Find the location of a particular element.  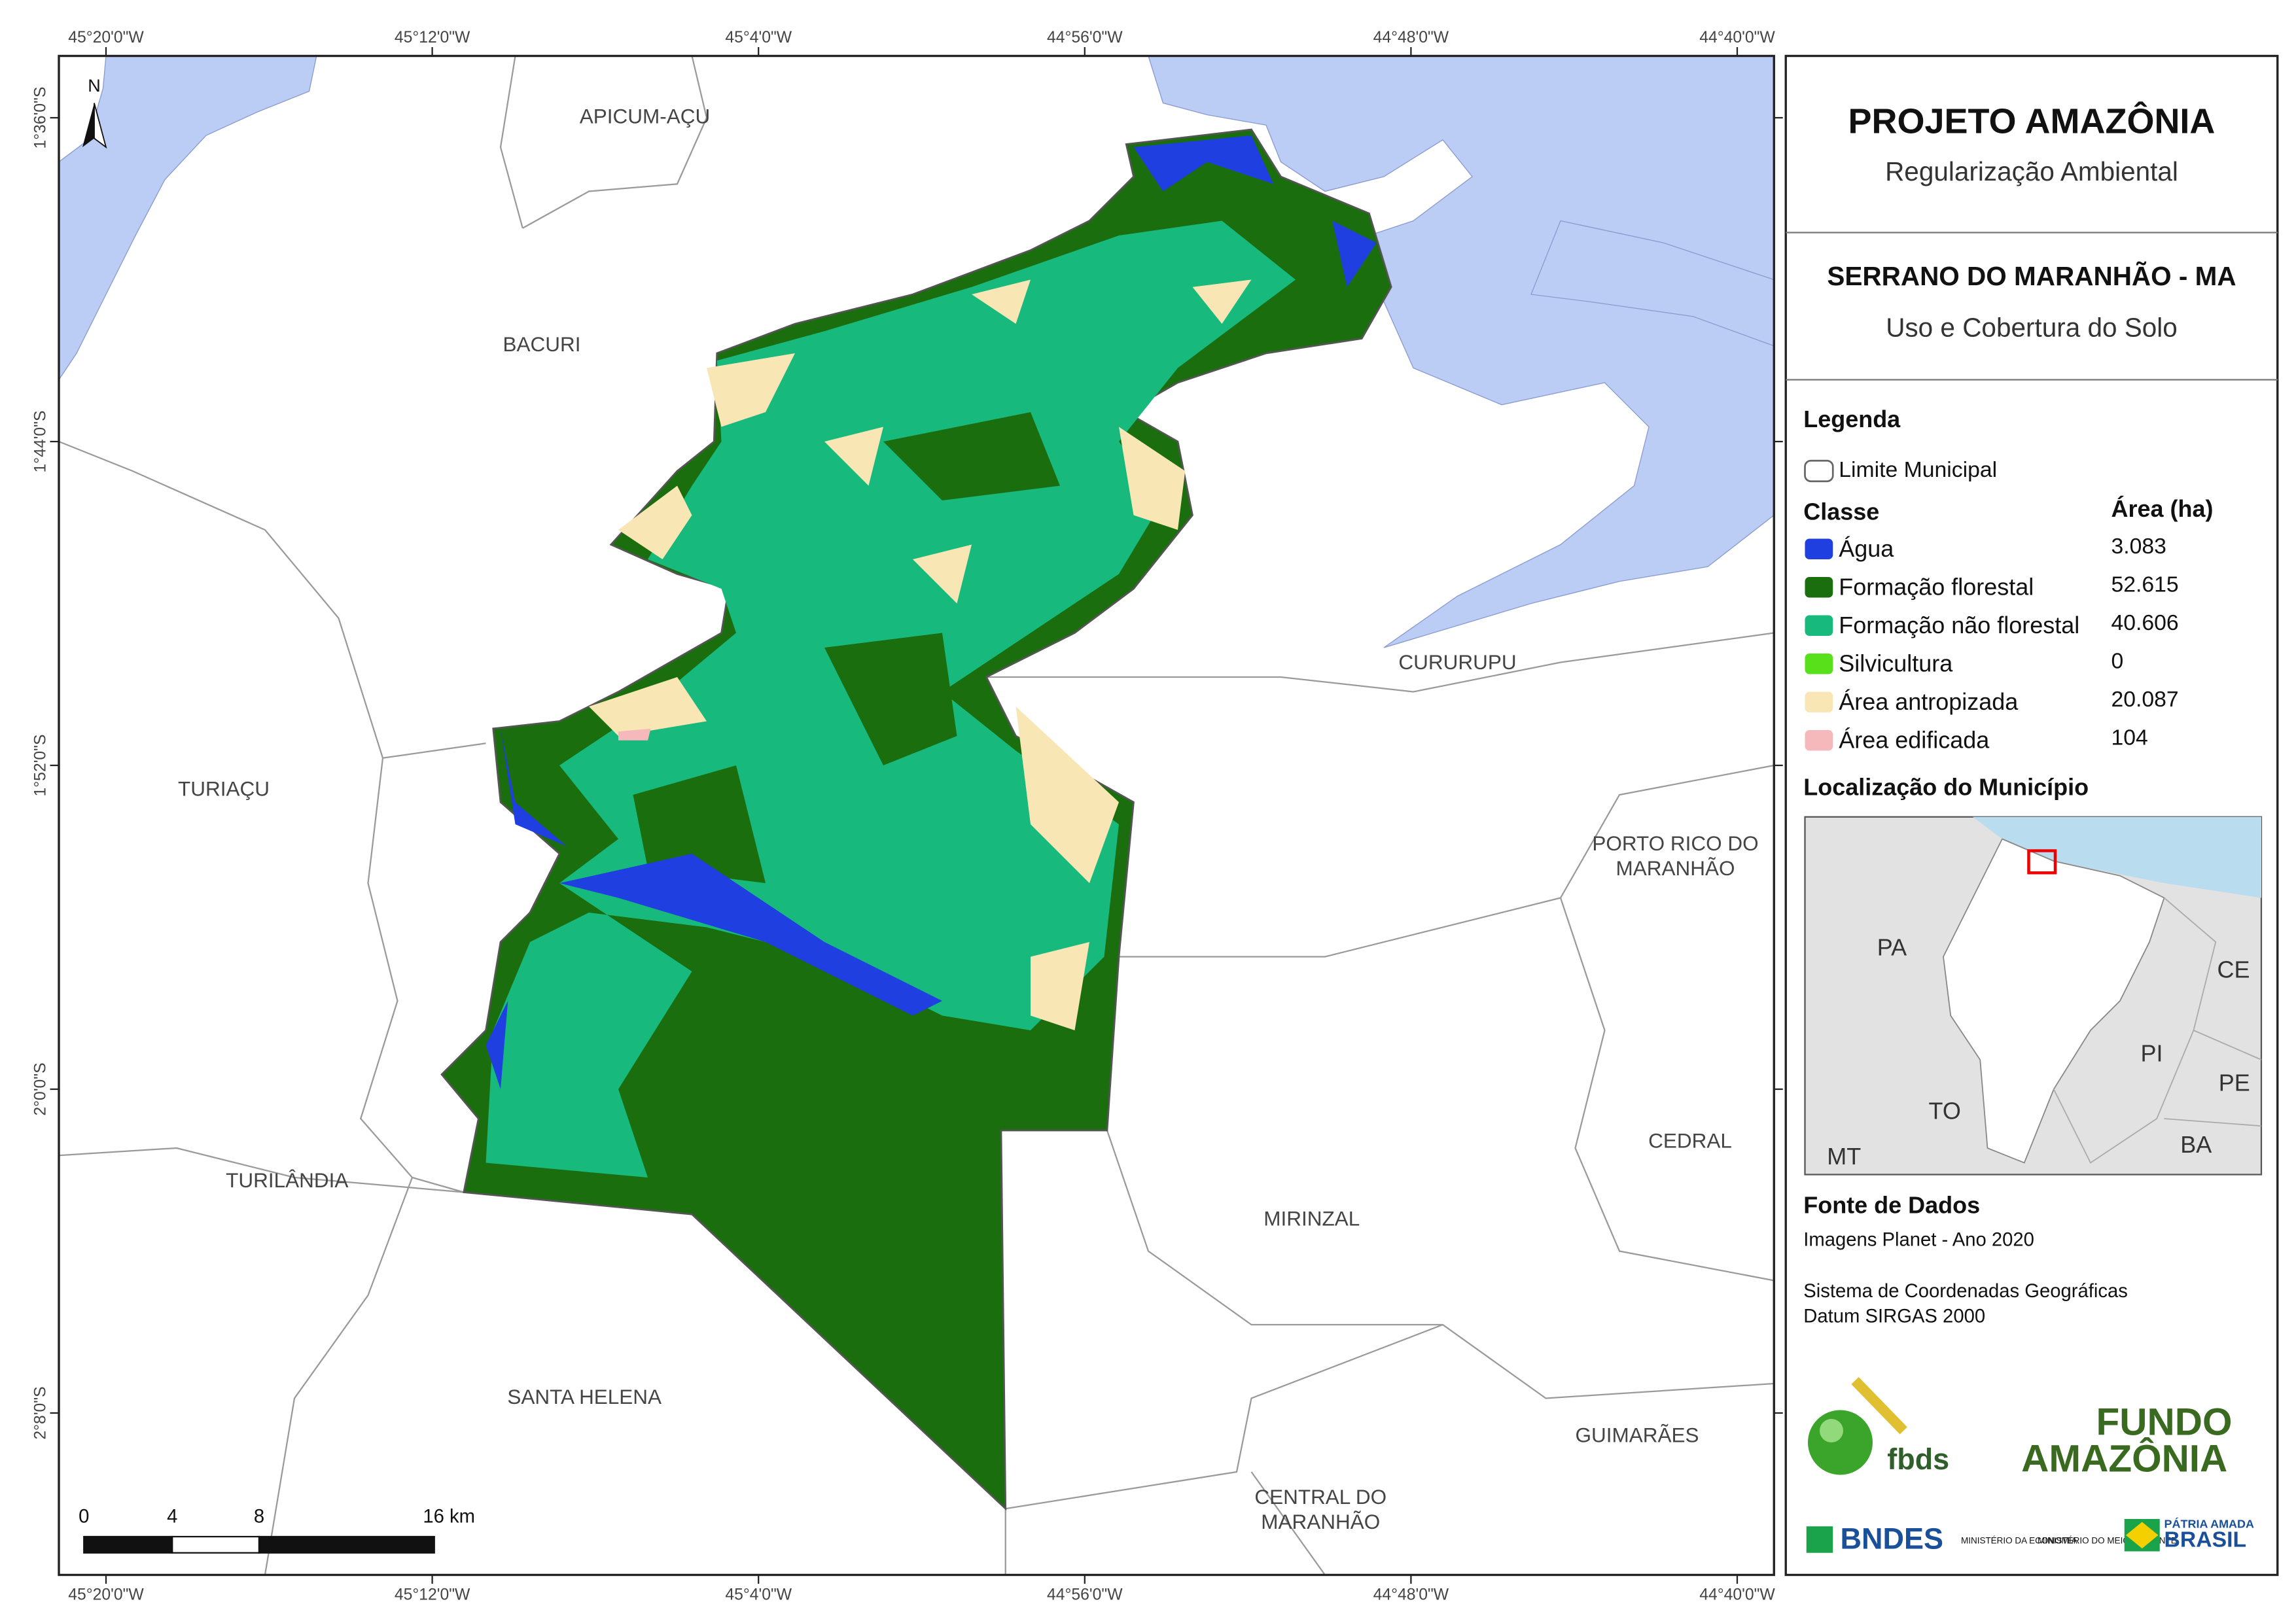

lat-label: 1°44'0"S is located at coordinates (41, 442).